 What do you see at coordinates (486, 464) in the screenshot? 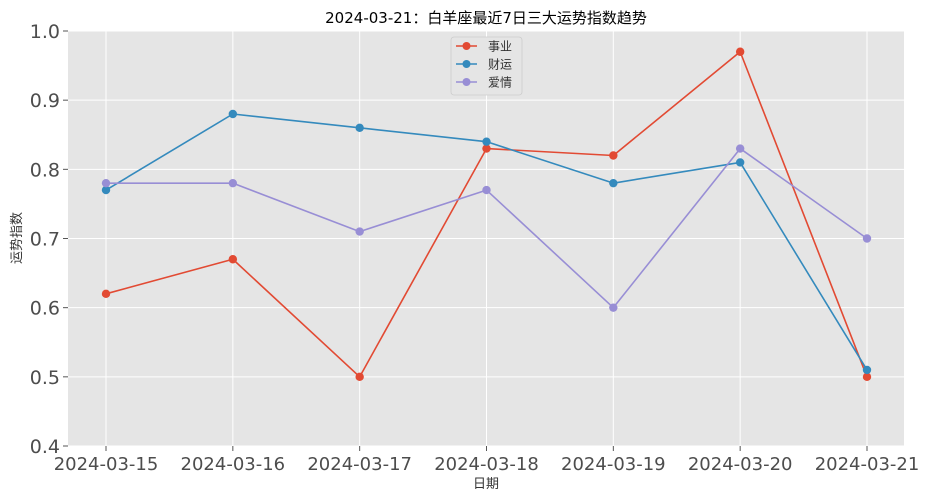
I see `x-tick-label: 2024-03-18` at bounding box center [486, 464].